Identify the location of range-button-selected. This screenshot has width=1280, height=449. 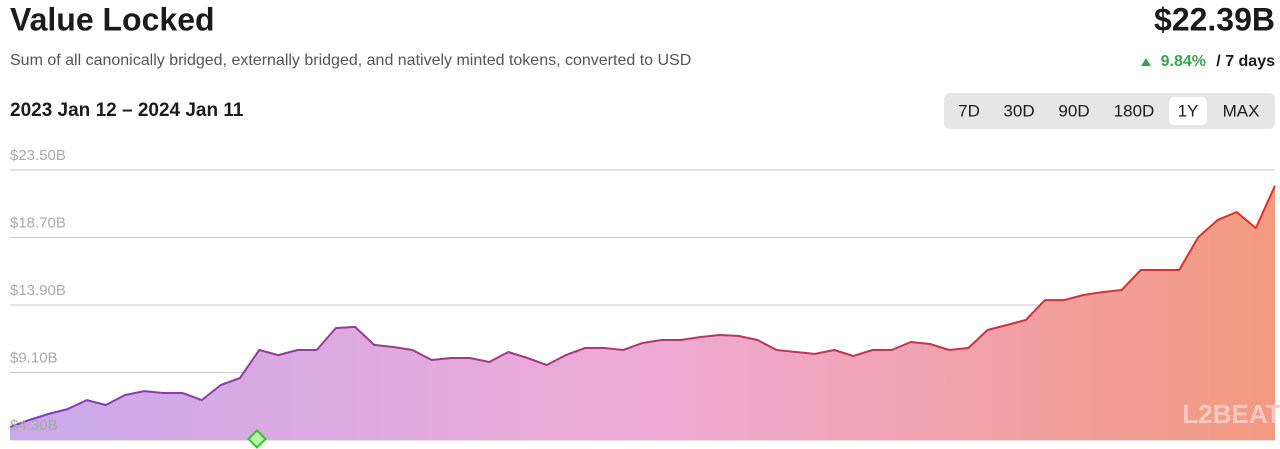
(1188, 111).